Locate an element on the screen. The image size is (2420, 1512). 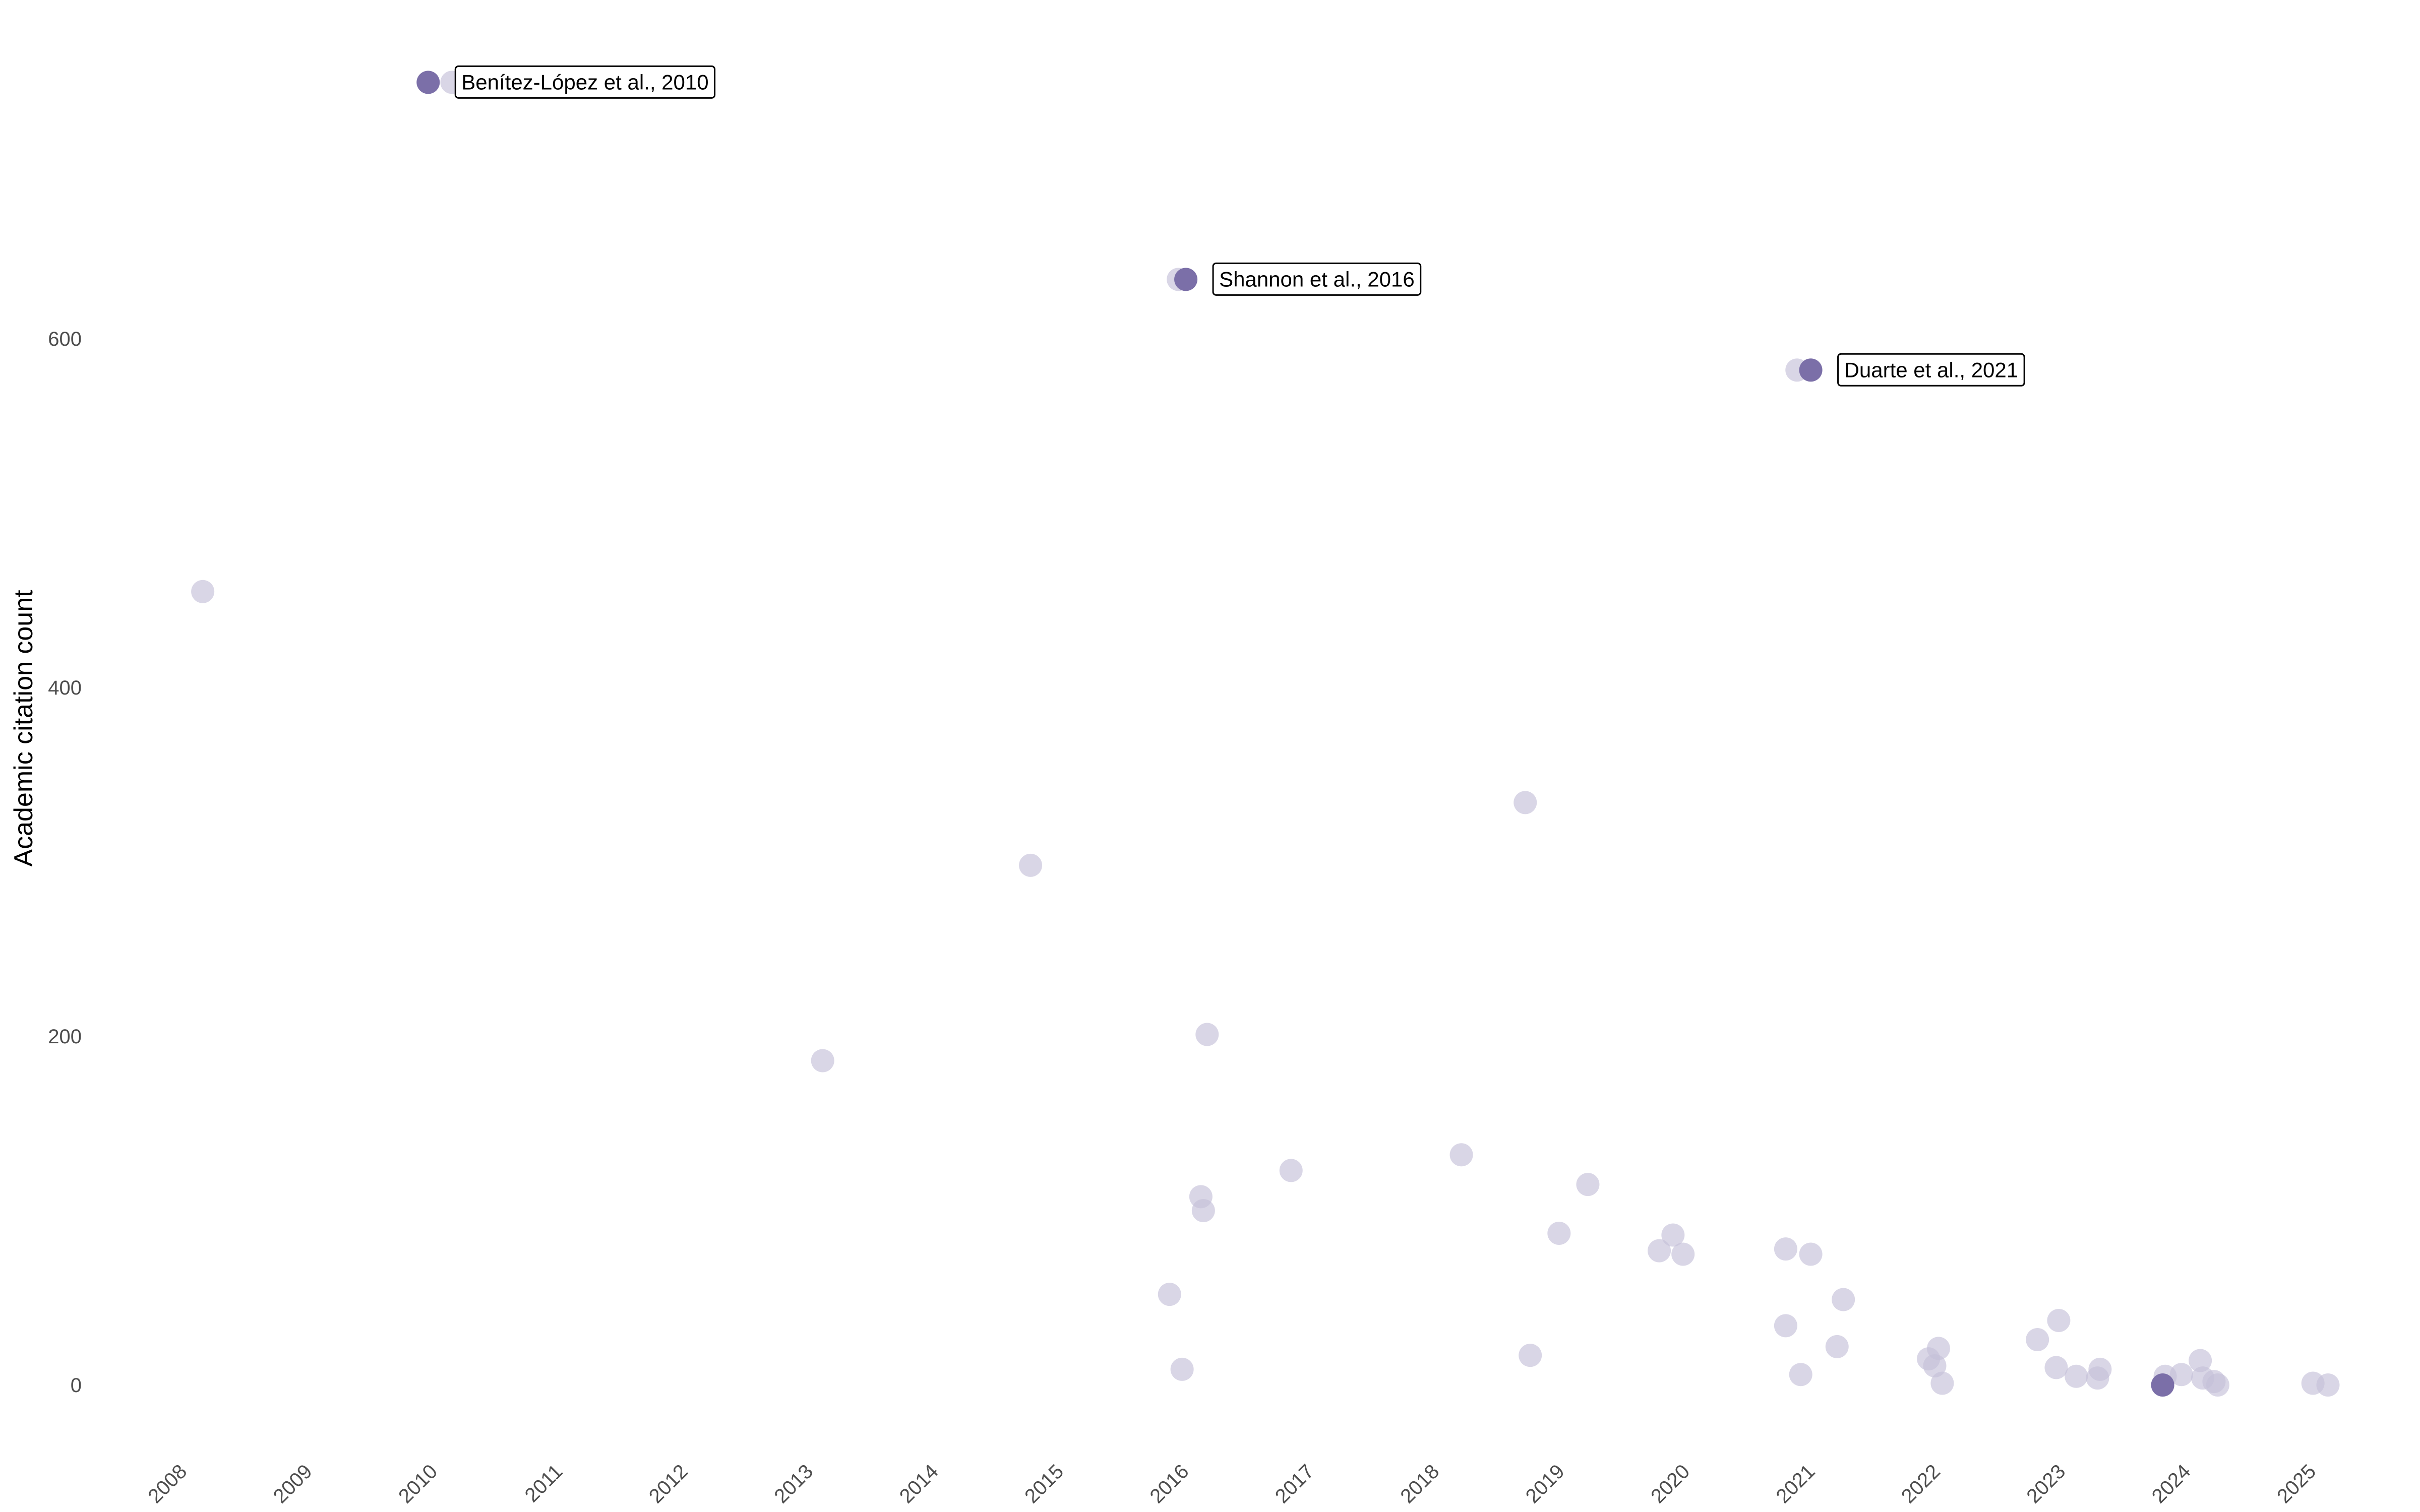
x-tick-label: 2024 is located at coordinates (2171, 1484).